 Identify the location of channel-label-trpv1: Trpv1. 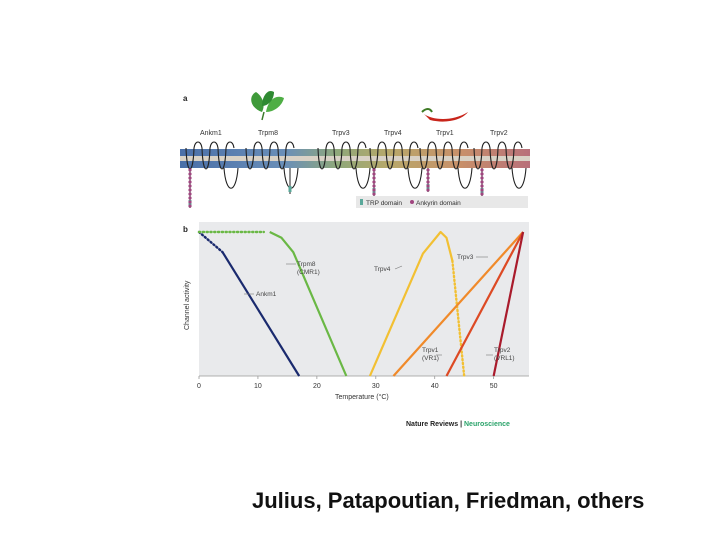
(445, 133).